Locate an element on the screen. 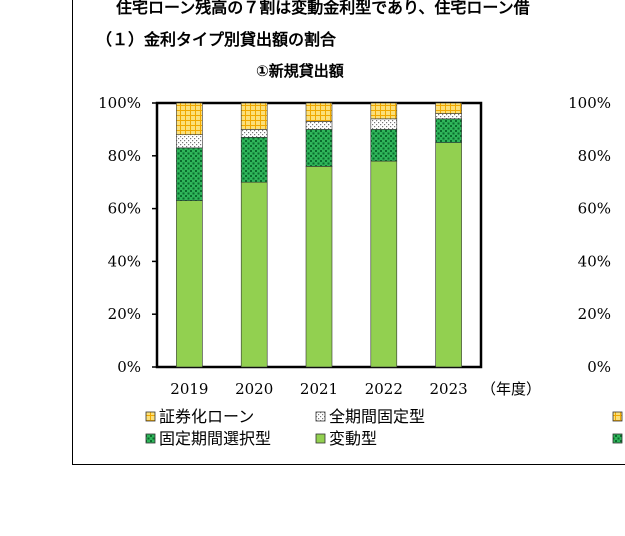  x-tick-label: 2023 is located at coordinates (449, 389).